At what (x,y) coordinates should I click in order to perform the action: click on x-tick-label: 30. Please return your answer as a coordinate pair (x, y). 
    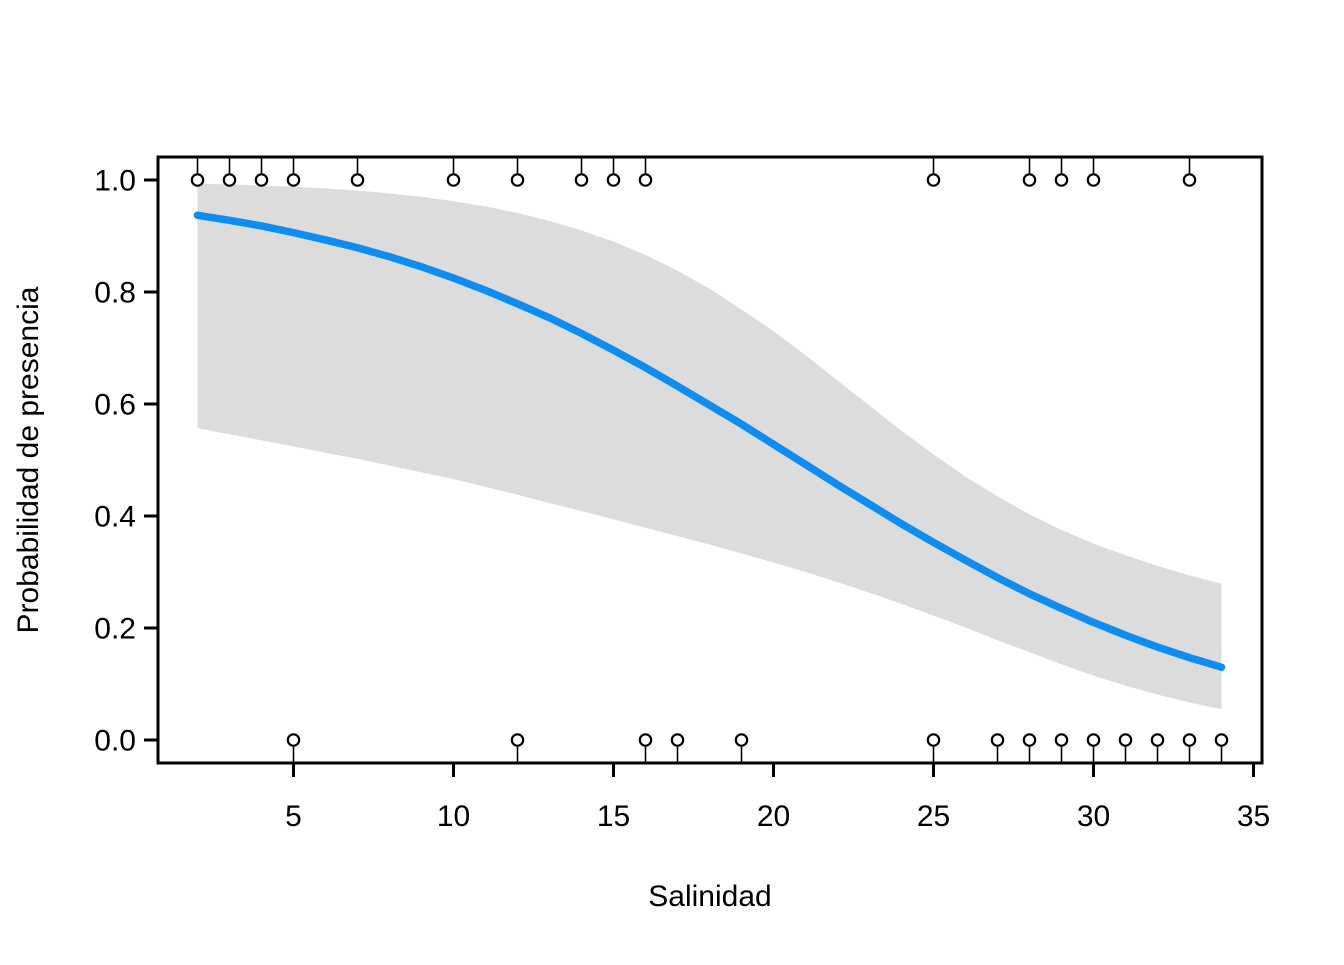
    Looking at the image, I should click on (1093, 816).